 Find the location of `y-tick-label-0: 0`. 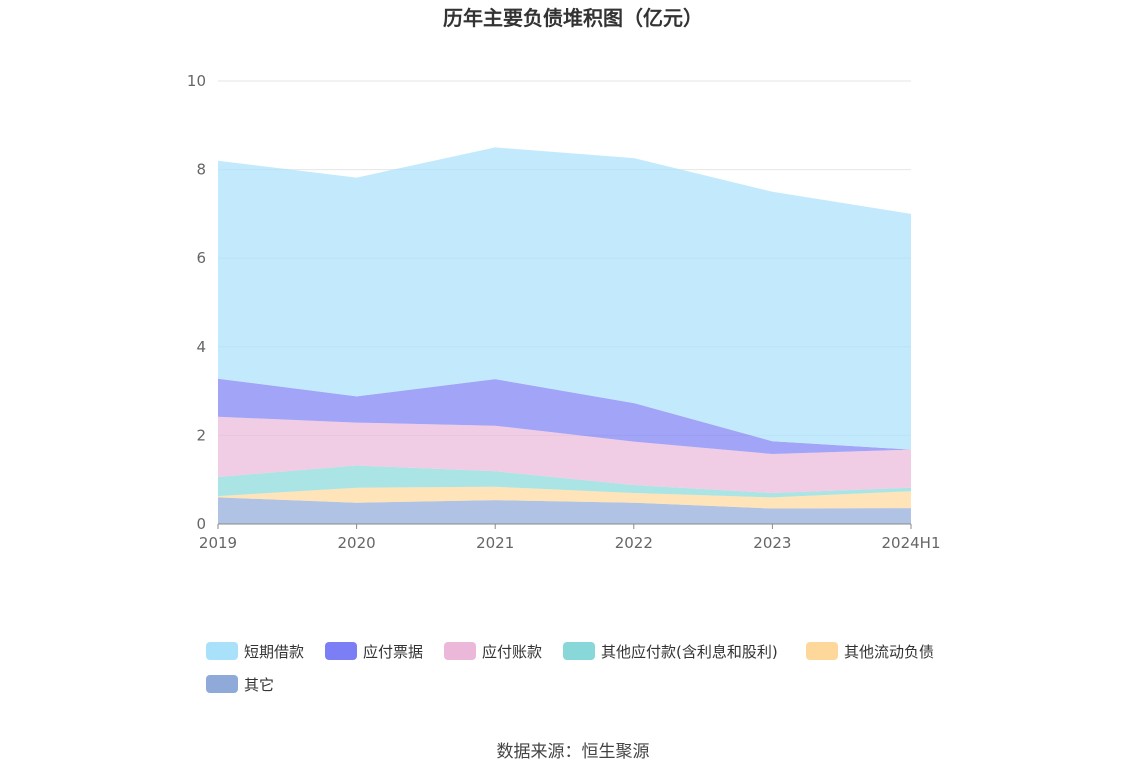

y-tick-label-0: 0 is located at coordinates (201, 524).